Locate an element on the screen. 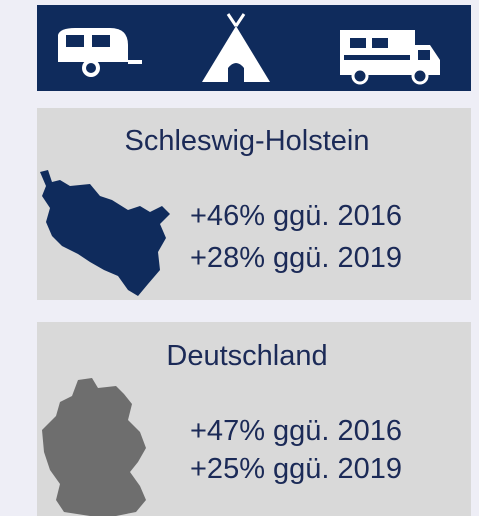  caravan-icon is located at coordinates (100, 52).